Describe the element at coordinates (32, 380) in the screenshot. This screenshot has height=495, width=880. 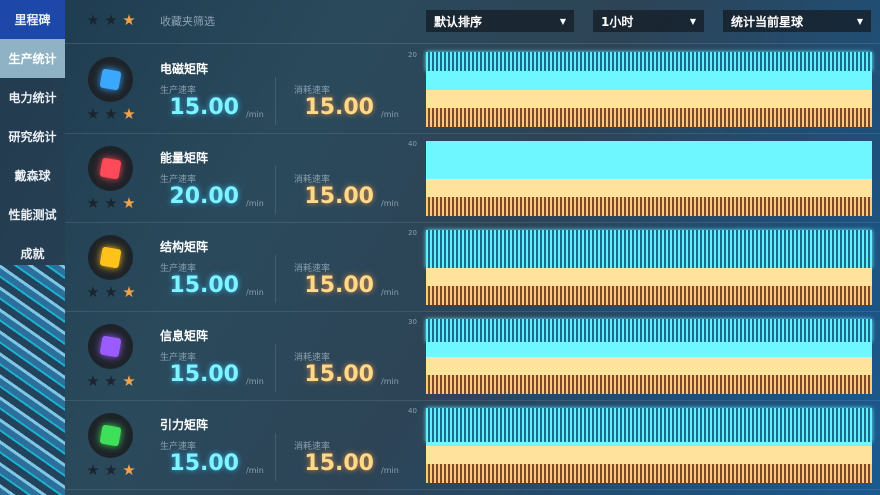
I see `factory-thumbnail` at that location.